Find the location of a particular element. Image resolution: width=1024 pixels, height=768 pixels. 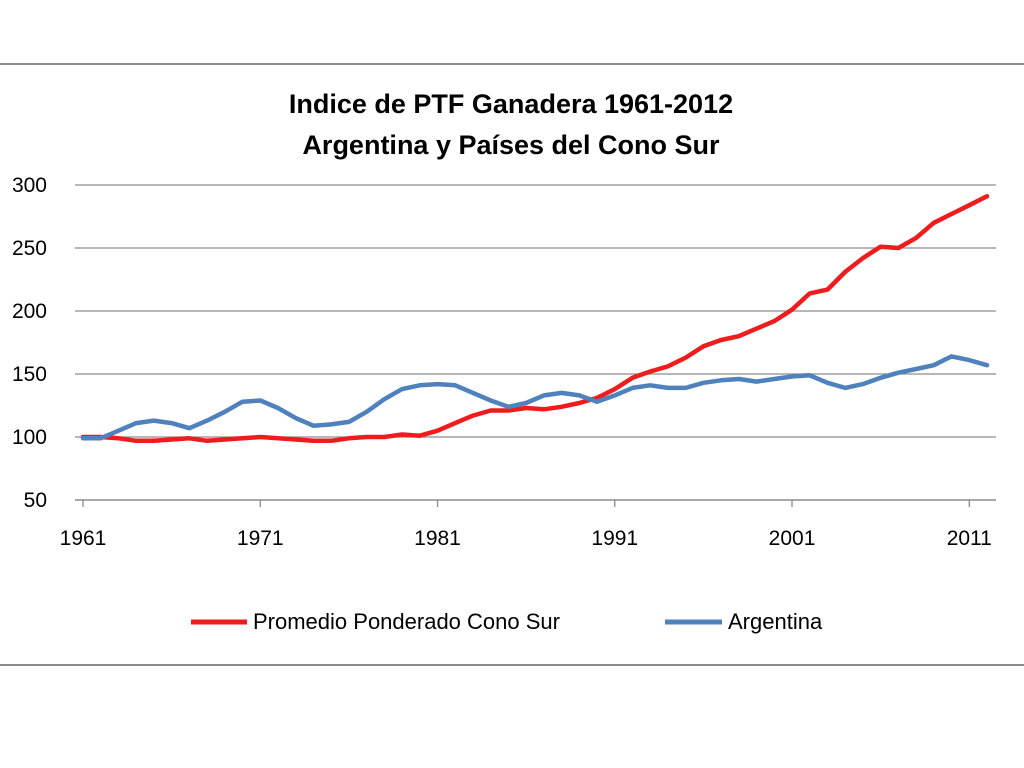

legend: Promedio Ponderado Cono Sur Argentina is located at coordinates (507, 621).